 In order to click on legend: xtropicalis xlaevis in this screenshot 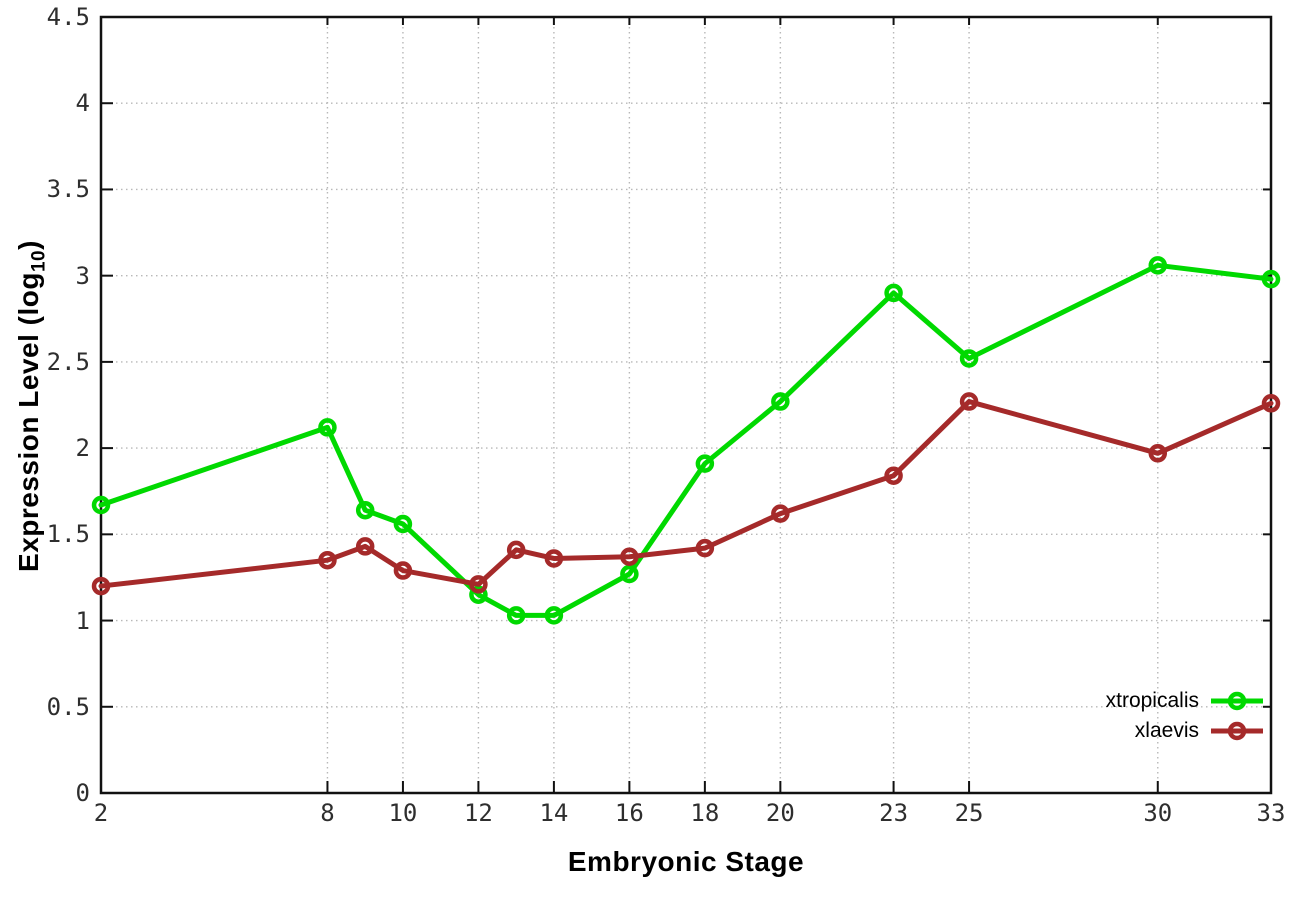, I will do `click(1185, 716)`.